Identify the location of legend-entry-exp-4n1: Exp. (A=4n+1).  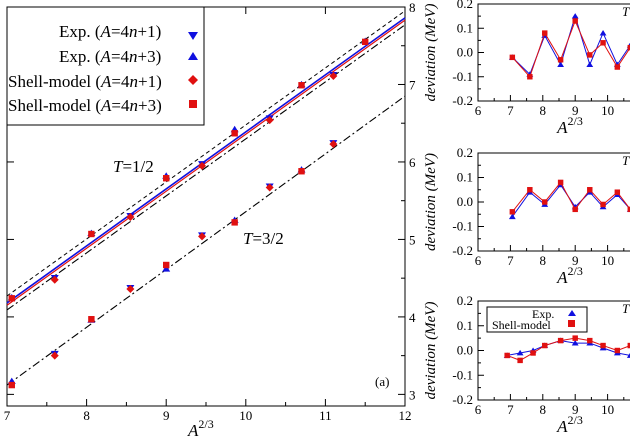
(110, 31).